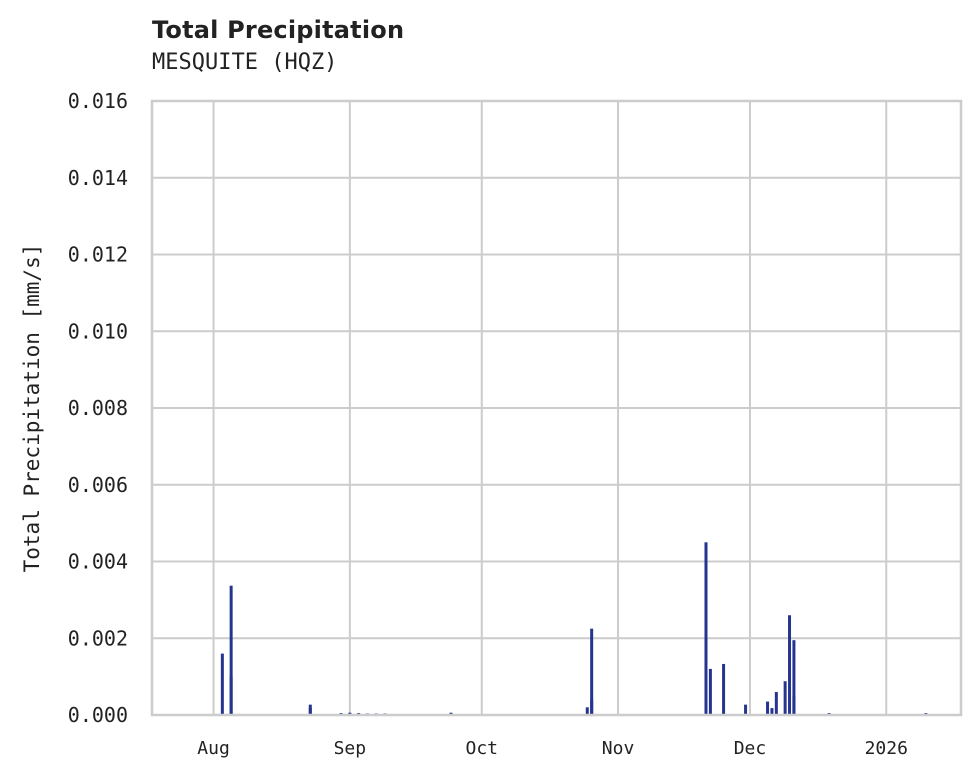 Image resolution: width=980 pixels, height=780 pixels. I want to click on y-tick-label: 0.014, so click(98, 178).